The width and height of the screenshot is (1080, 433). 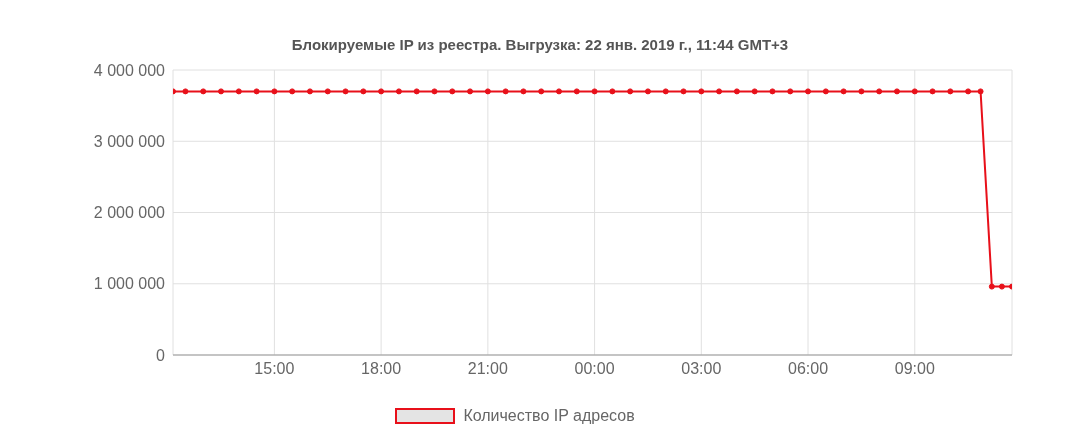 I want to click on x-tick-label: 03:00, so click(x=701, y=369).